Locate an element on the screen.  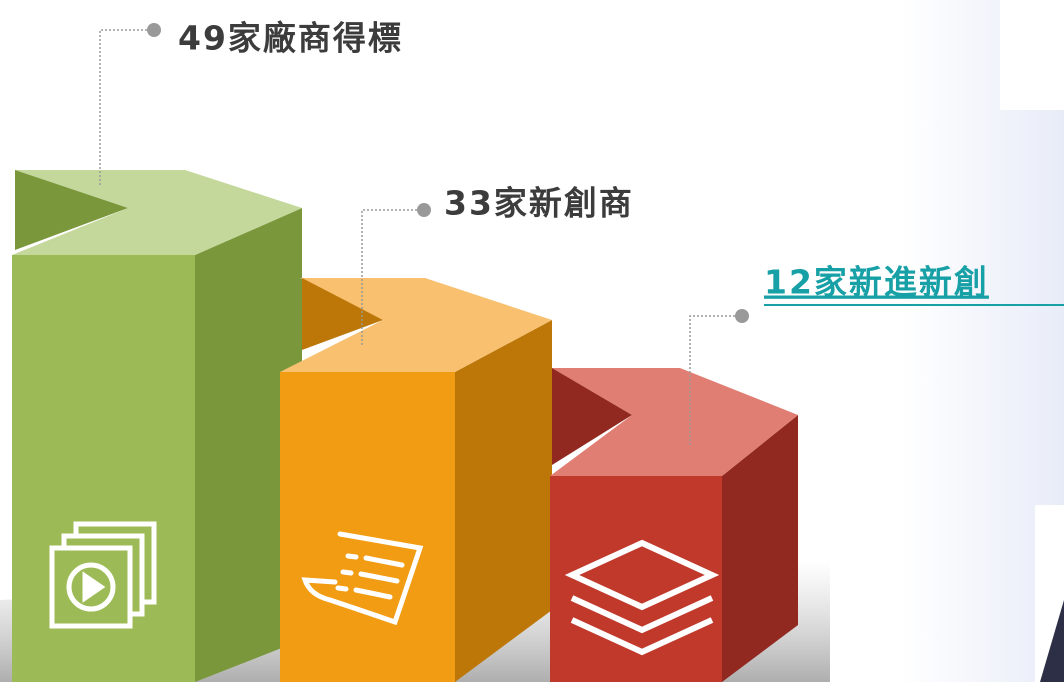
media-icon is located at coordinates (103, 575).